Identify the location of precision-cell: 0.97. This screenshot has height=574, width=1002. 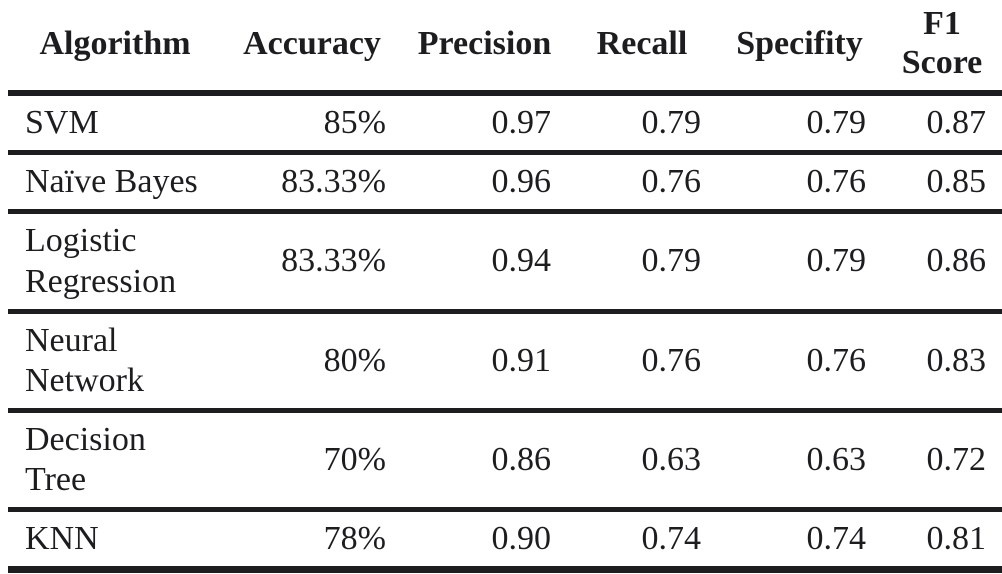
(521, 123).